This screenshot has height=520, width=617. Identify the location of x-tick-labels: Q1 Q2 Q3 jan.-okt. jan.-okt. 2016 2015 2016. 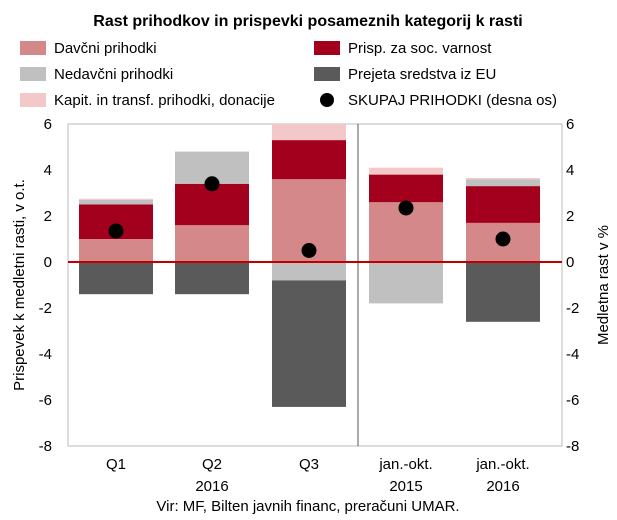
(318, 475).